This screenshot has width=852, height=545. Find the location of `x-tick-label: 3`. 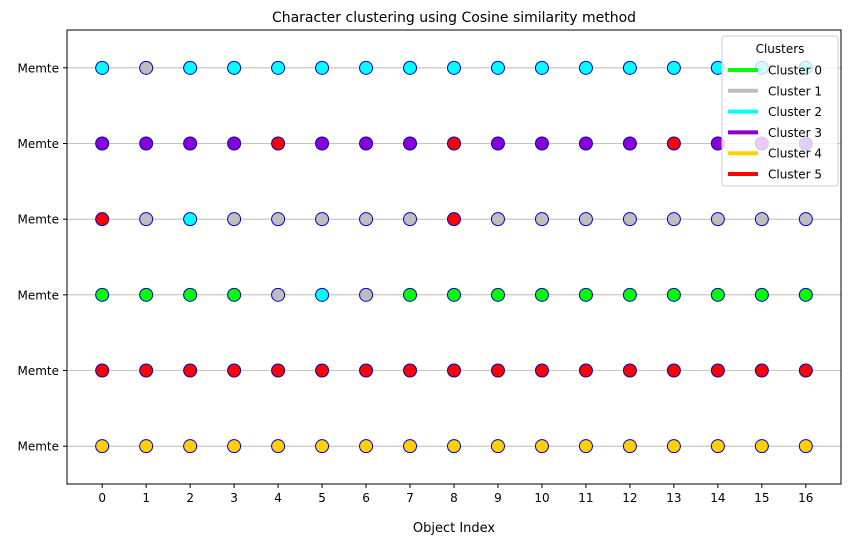

x-tick-label: 3 is located at coordinates (234, 498).